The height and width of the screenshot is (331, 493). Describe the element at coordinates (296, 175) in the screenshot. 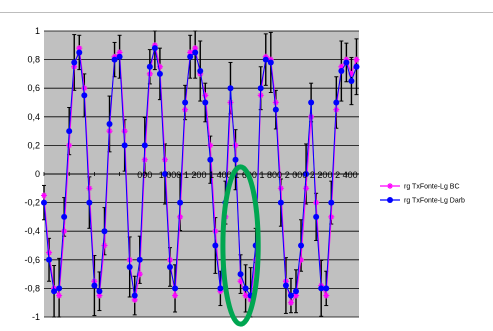

I see `x-tick-label: 2 000` at that location.